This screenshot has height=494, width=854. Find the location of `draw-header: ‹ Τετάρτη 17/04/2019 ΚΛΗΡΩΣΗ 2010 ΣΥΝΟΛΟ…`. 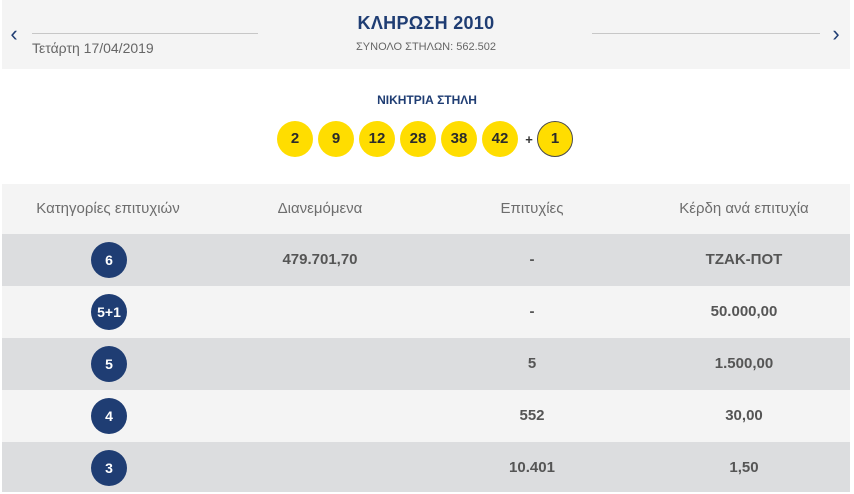

draw-header: ‹ Τετάρτη 17/04/2019 ΚΛΗΡΩΣΗ 2010 ΣΥΝΟΛΟ… is located at coordinates (426, 34).